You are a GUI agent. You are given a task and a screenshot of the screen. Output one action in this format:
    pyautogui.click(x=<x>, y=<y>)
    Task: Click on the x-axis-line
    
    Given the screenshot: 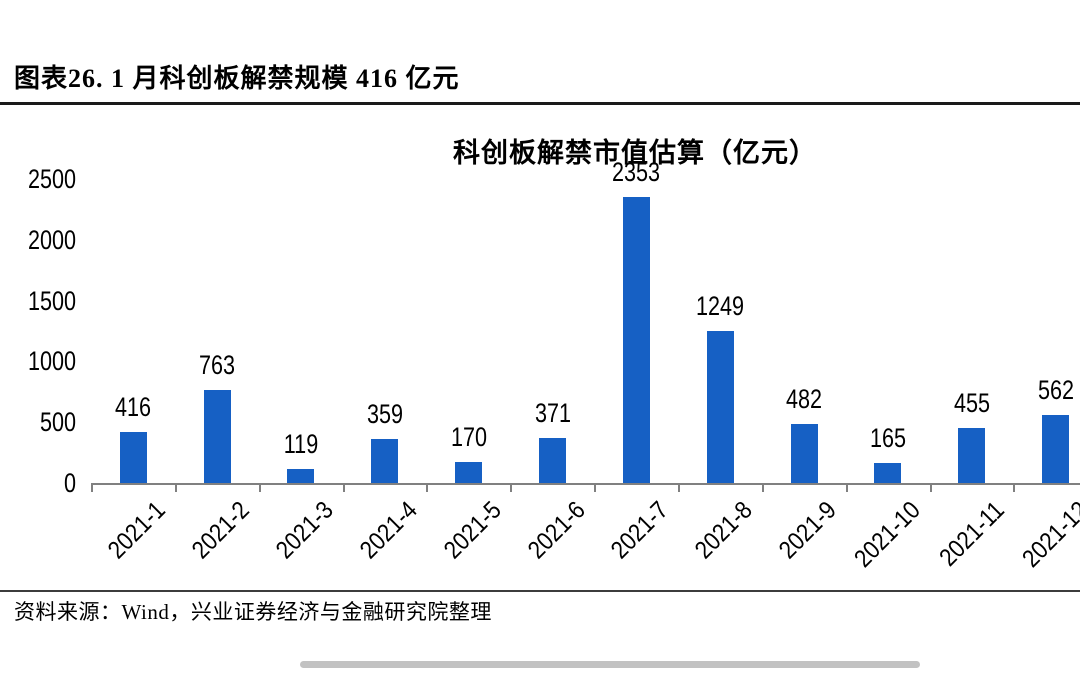 What is the action you would take?
    pyautogui.click(x=585, y=484)
    